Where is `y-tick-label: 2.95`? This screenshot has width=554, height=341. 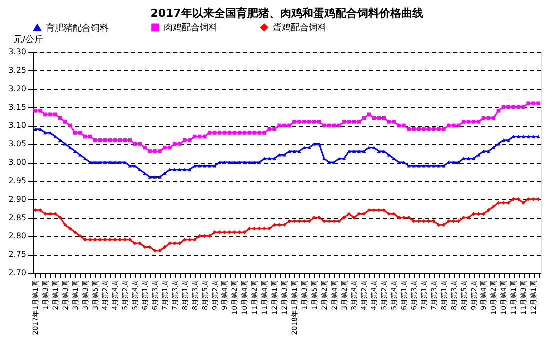 y-tick-label: 2.95 is located at coordinates (17, 181).